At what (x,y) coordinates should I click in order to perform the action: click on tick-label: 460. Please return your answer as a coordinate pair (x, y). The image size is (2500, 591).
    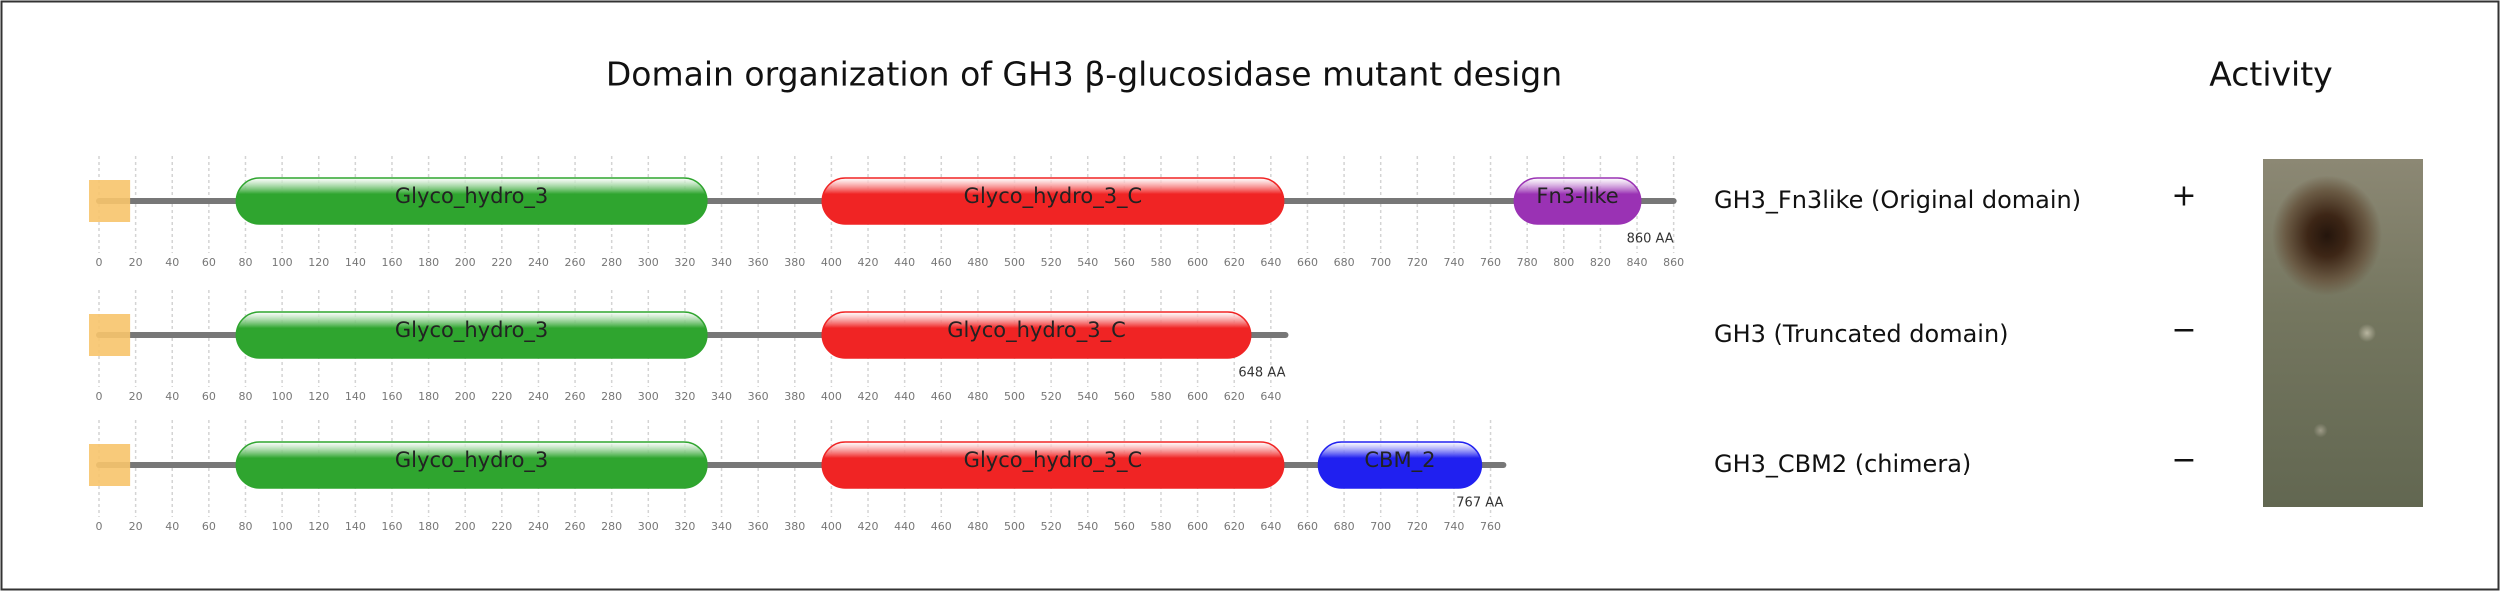
    Looking at the image, I should click on (941, 262).